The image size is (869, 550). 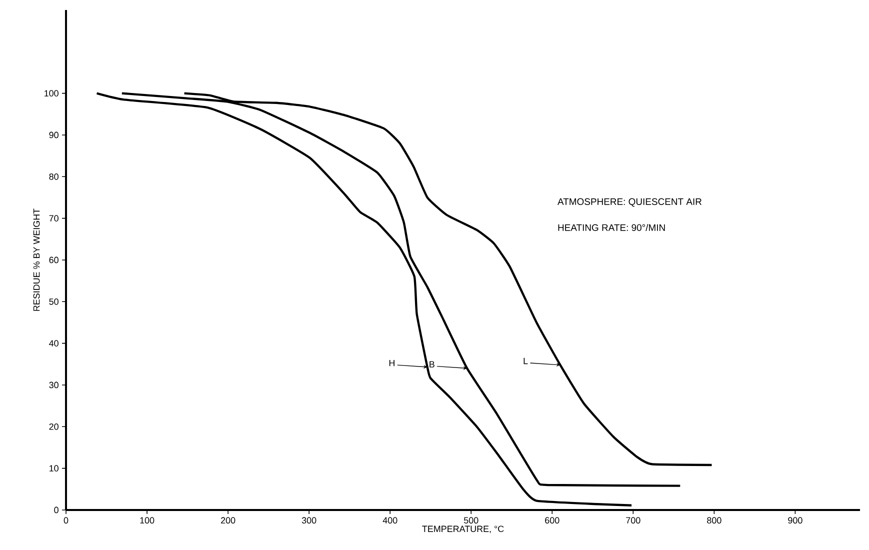 What do you see at coordinates (147, 520) in the screenshot?
I see `x-tick-label: 100` at bounding box center [147, 520].